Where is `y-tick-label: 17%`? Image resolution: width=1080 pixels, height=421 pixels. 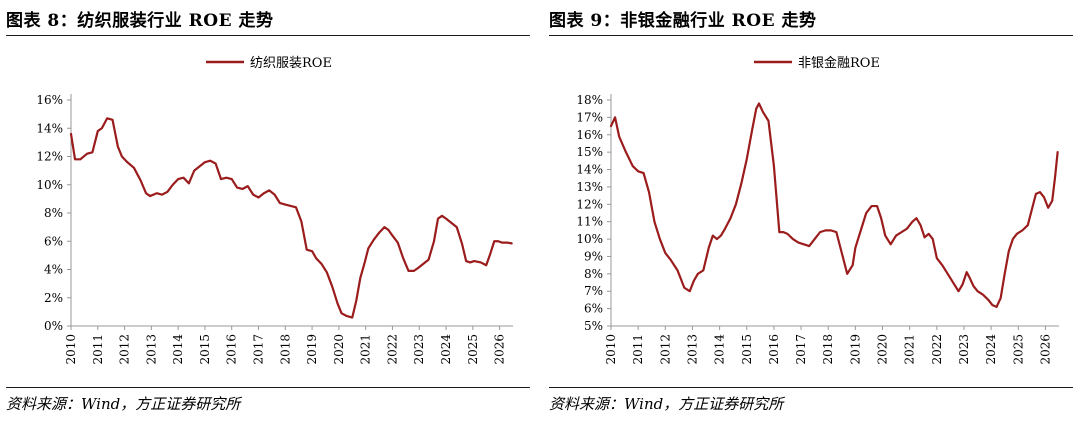 y-tick-label: 17% is located at coordinates (589, 117).